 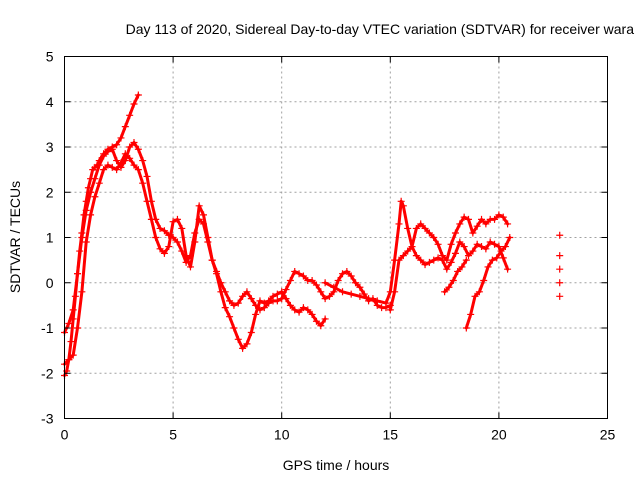 I want to click on series-track-e, so click(x=449, y=262).